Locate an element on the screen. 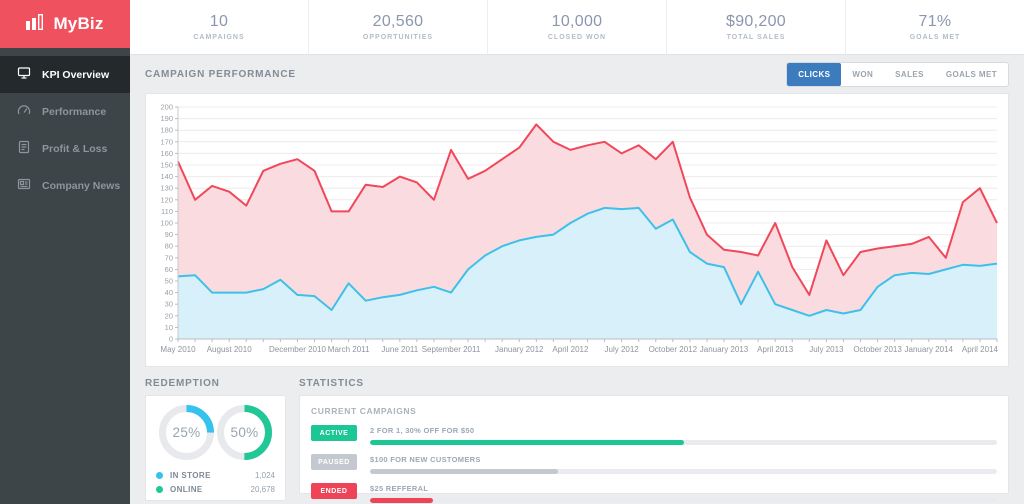 This screenshot has width=1024, height=504. legend-label: ONLINE is located at coordinates (186, 489).